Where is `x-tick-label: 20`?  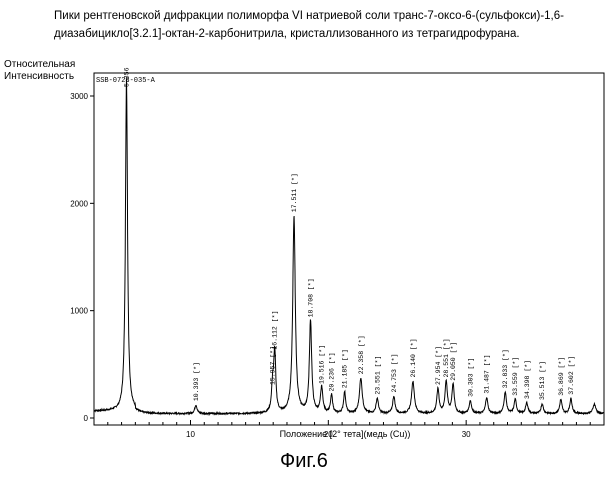
x-tick-label: 20 is located at coordinates (328, 434).